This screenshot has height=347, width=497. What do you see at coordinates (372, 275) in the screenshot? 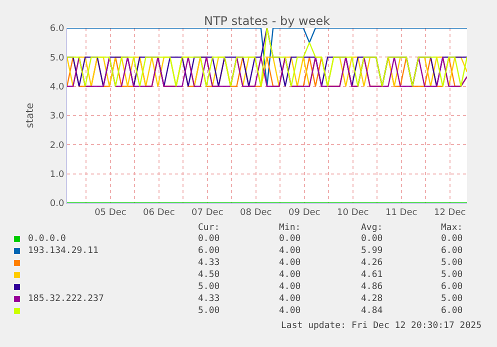
I see `text: 4.61` at bounding box center [372, 275].